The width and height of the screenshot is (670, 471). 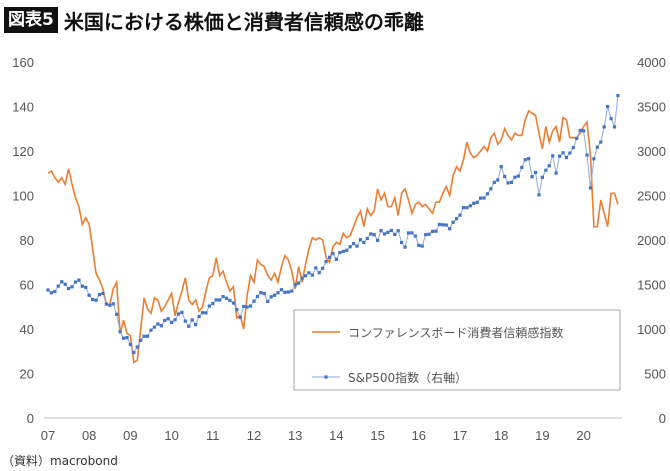 What do you see at coordinates (23, 62) in the screenshot?
I see `y-left-tick-label: 160` at bounding box center [23, 62].